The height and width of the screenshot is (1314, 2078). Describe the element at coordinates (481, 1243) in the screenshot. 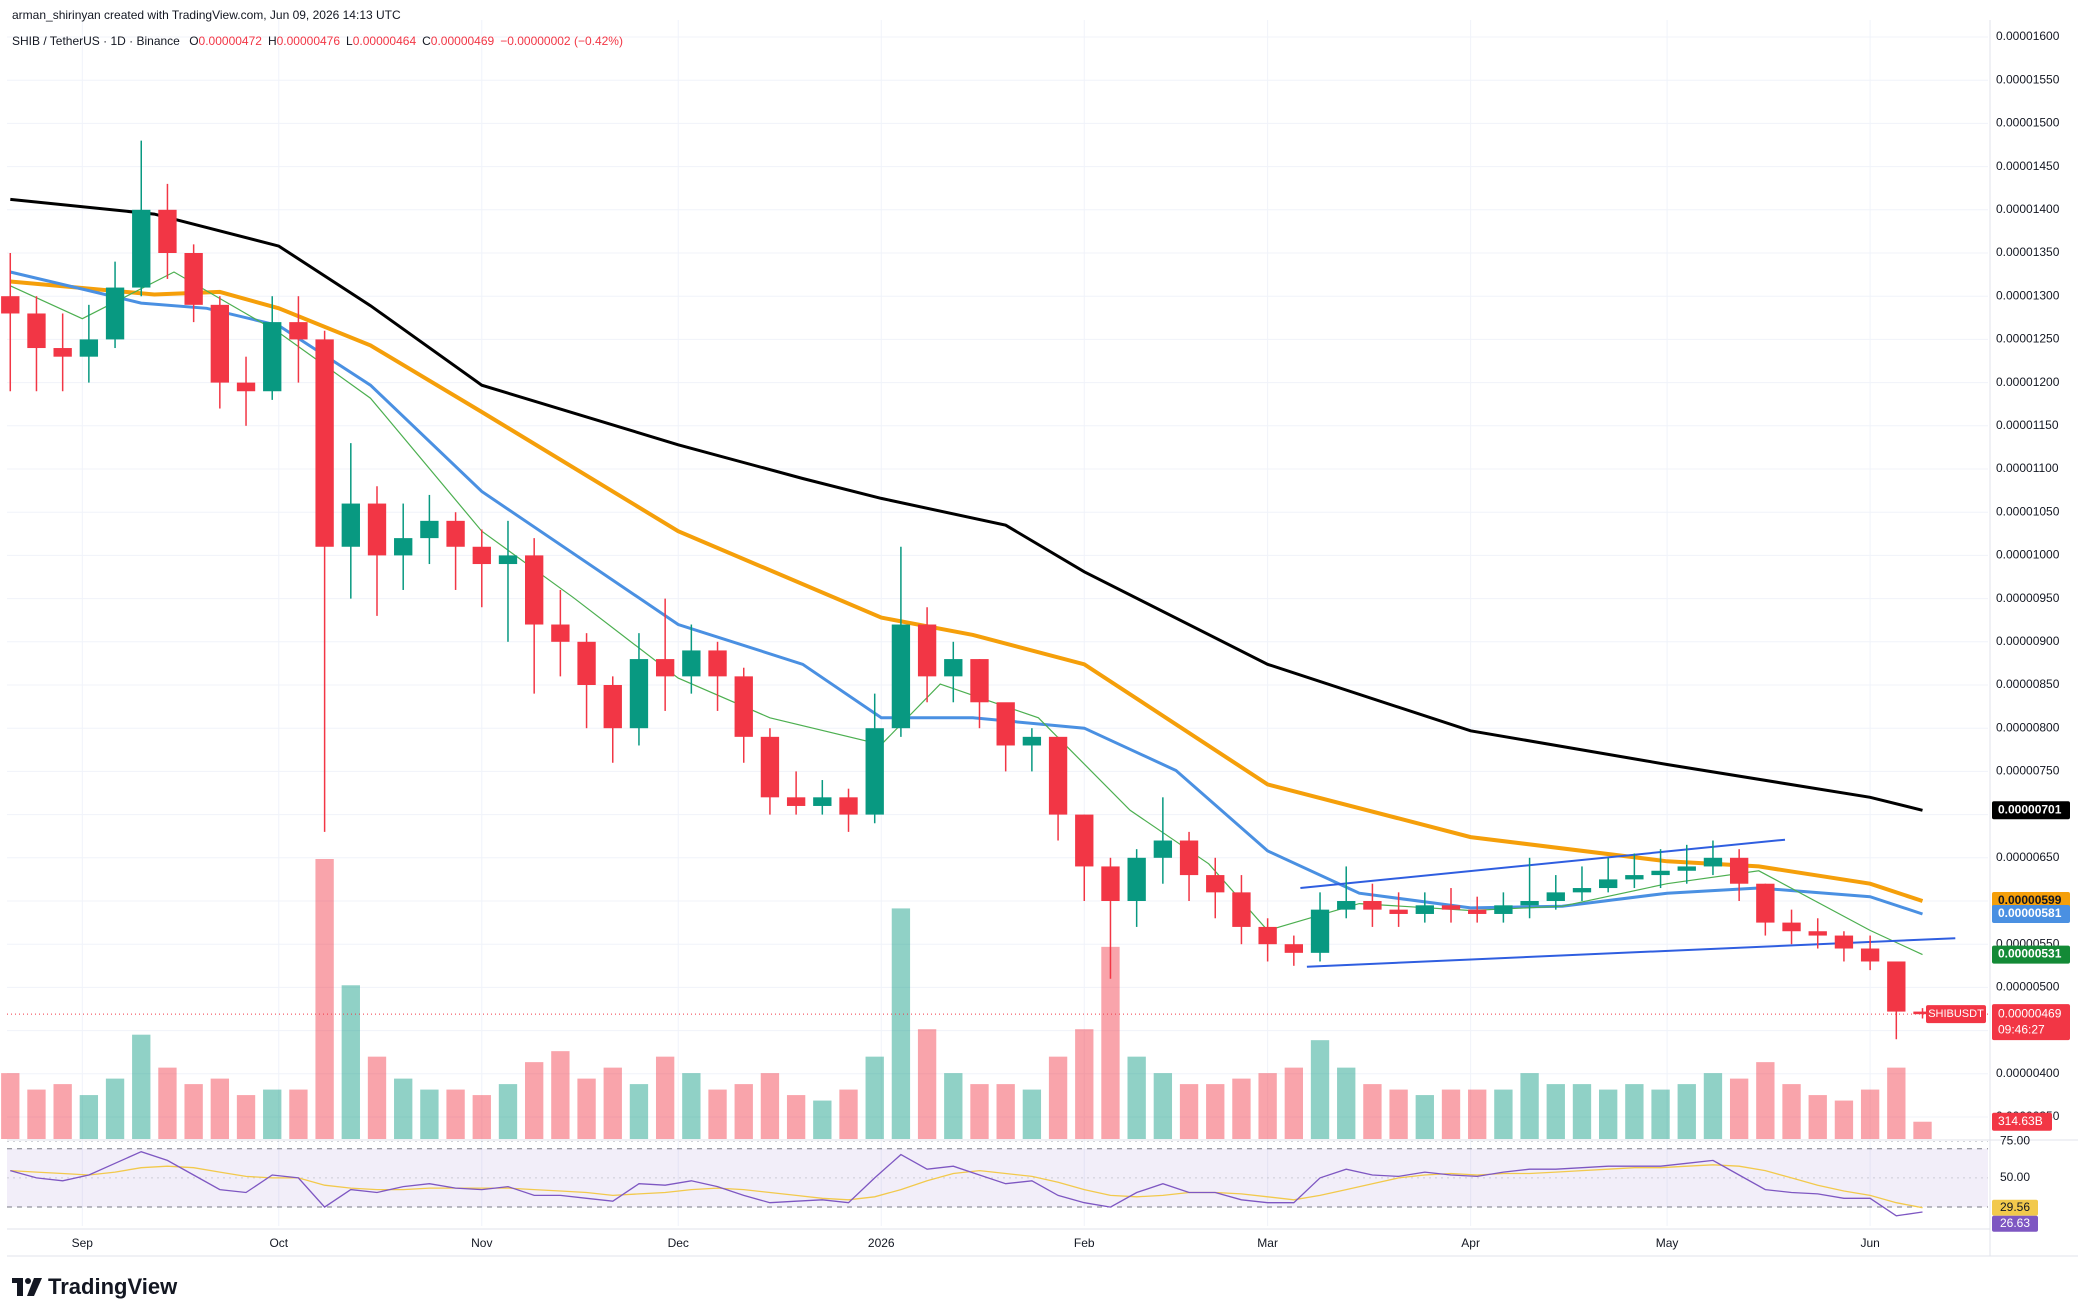

I see `x-tick-label: Nov` at that location.